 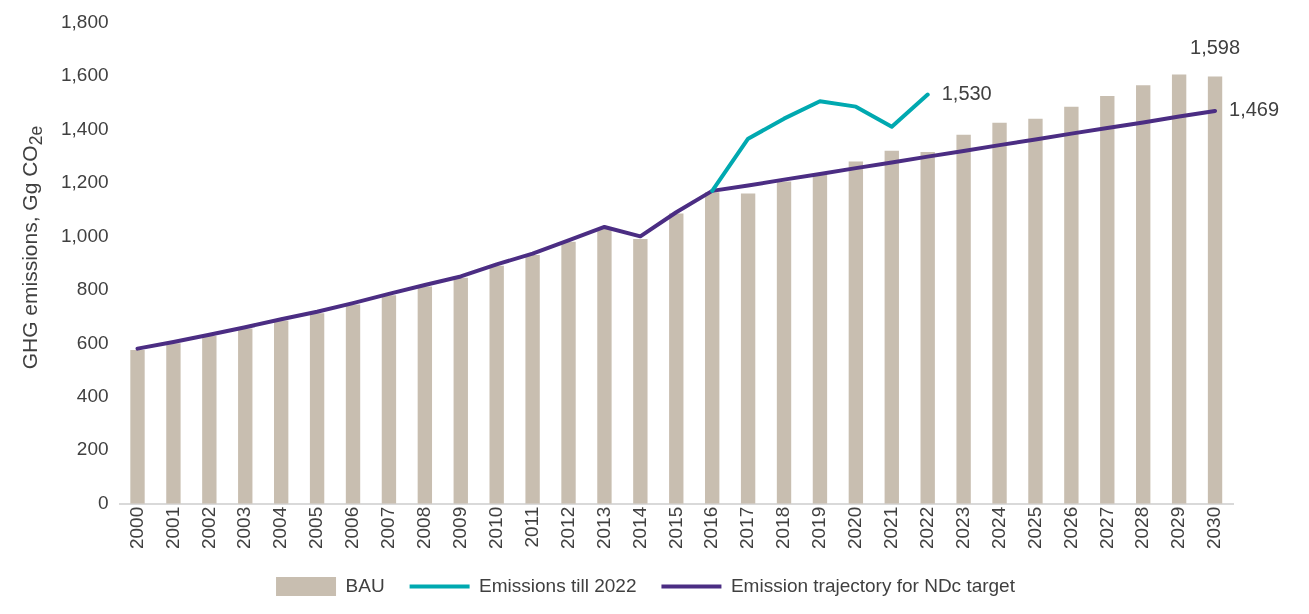 I want to click on data-label: 1,598, so click(x=1215, y=46).